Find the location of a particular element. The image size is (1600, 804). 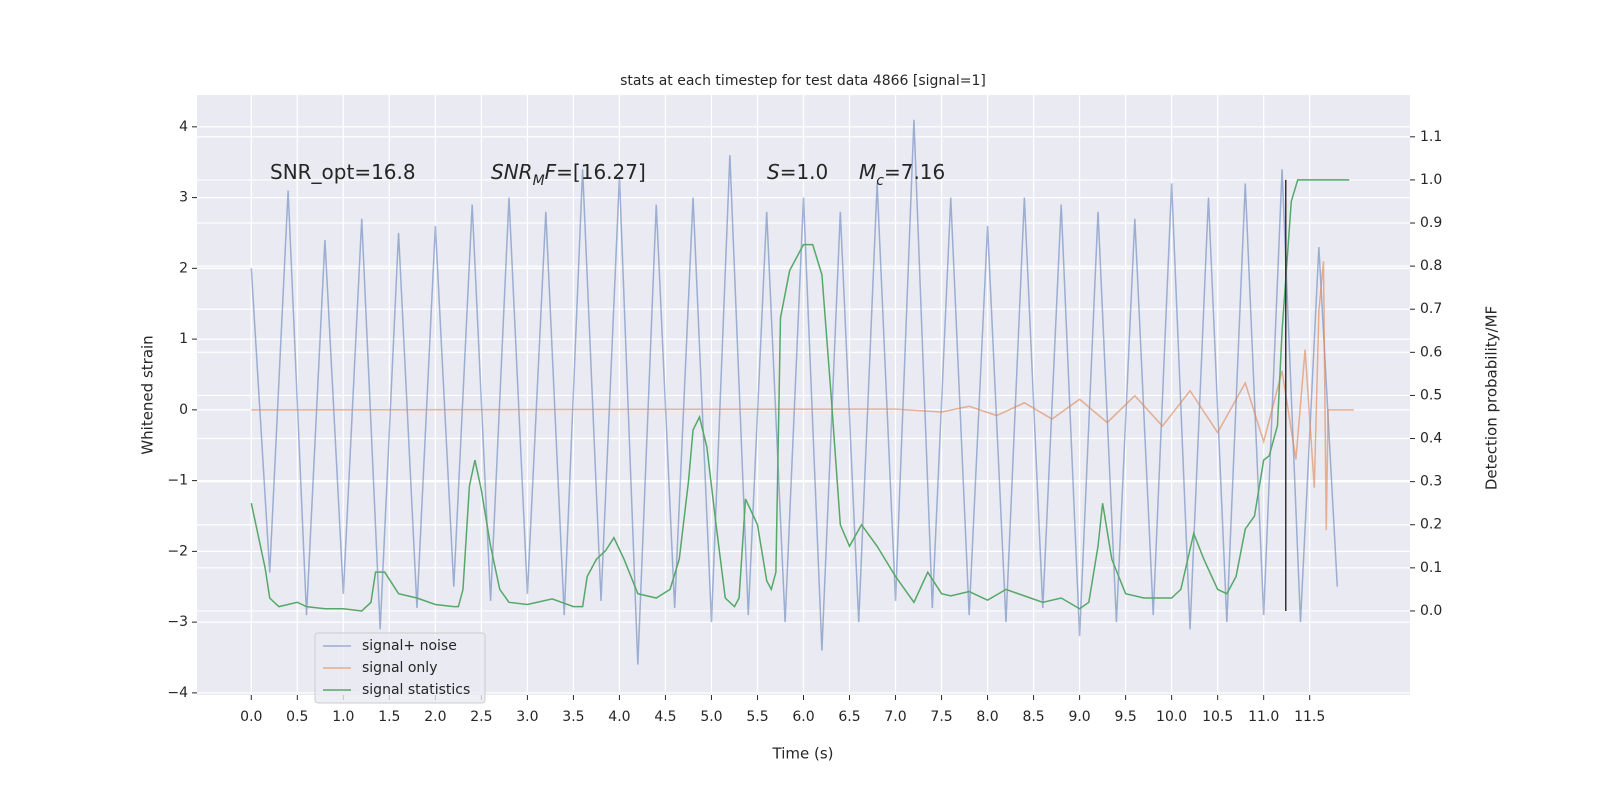

legend-label: signal only is located at coordinates (399, 668).